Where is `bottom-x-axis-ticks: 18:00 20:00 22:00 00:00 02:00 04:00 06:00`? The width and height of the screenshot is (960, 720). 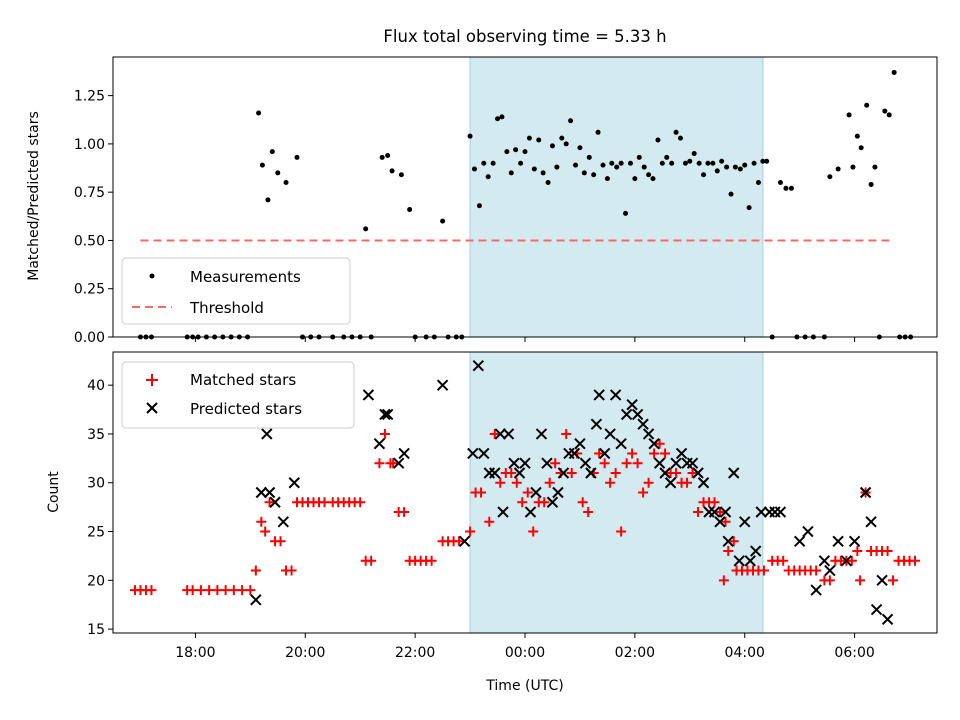
bottom-x-axis-ticks: 18:00 20:00 22:00 00:00 02:00 04:00 06:00 is located at coordinates (525, 647).